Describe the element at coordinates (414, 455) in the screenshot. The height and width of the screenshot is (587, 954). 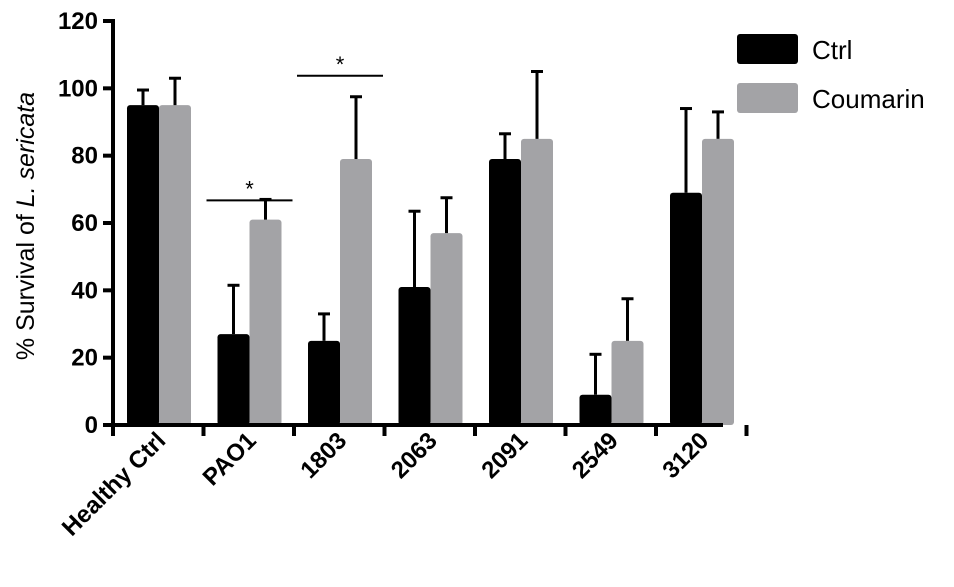
I see `x-tick-label: 2063` at that location.